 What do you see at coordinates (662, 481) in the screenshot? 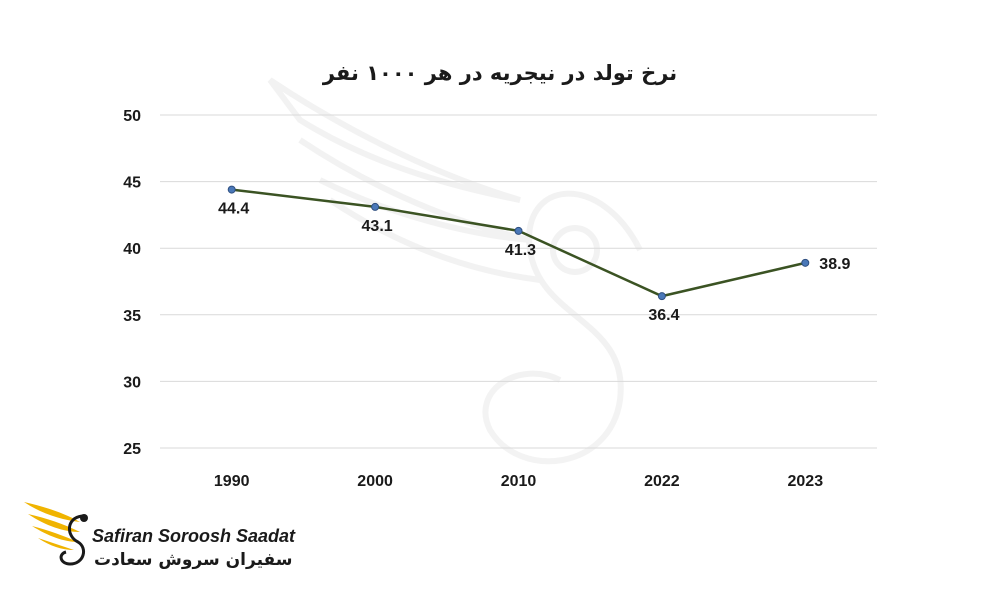
I see `x-tick-label: 2022` at bounding box center [662, 481].